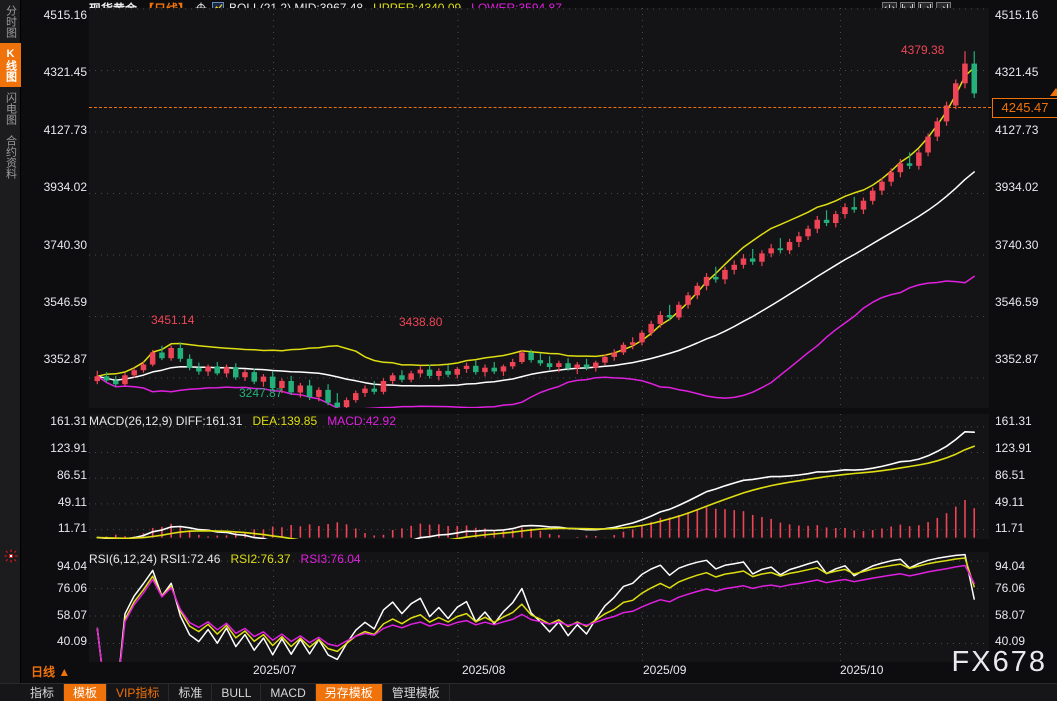 The height and width of the screenshot is (701, 1057). Describe the element at coordinates (285, 421) in the screenshot. I see `macd-dea-label: DEA:139.85` at that location.